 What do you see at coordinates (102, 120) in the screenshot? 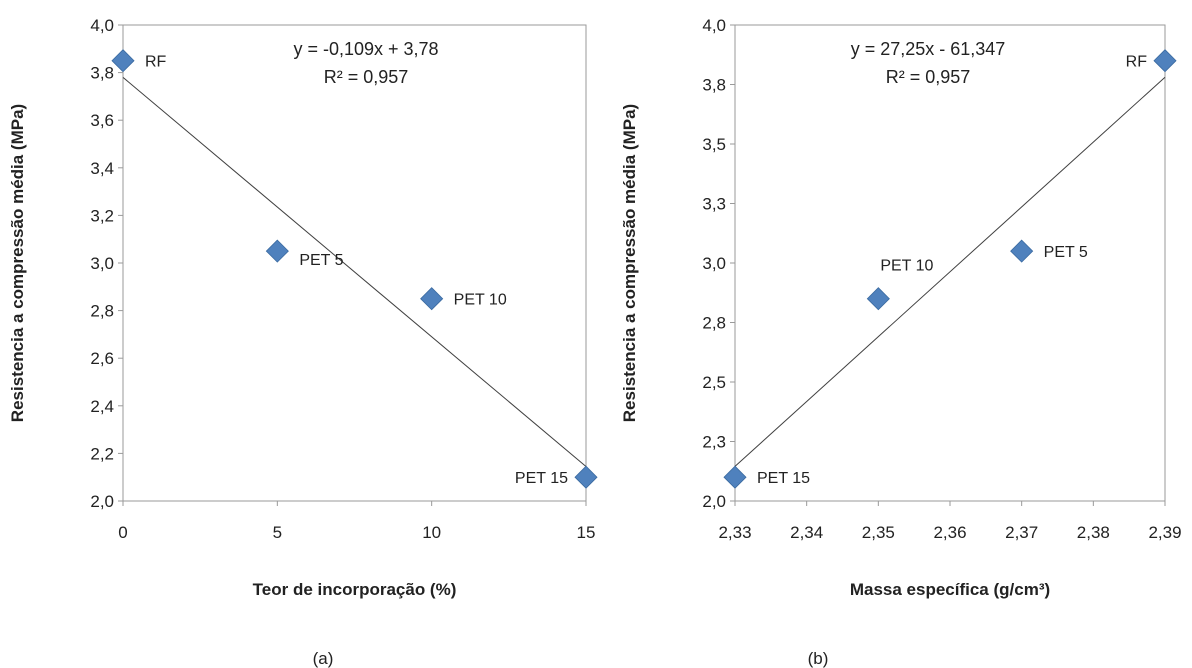
I see `y-tick-label: 3,6` at bounding box center [102, 120].